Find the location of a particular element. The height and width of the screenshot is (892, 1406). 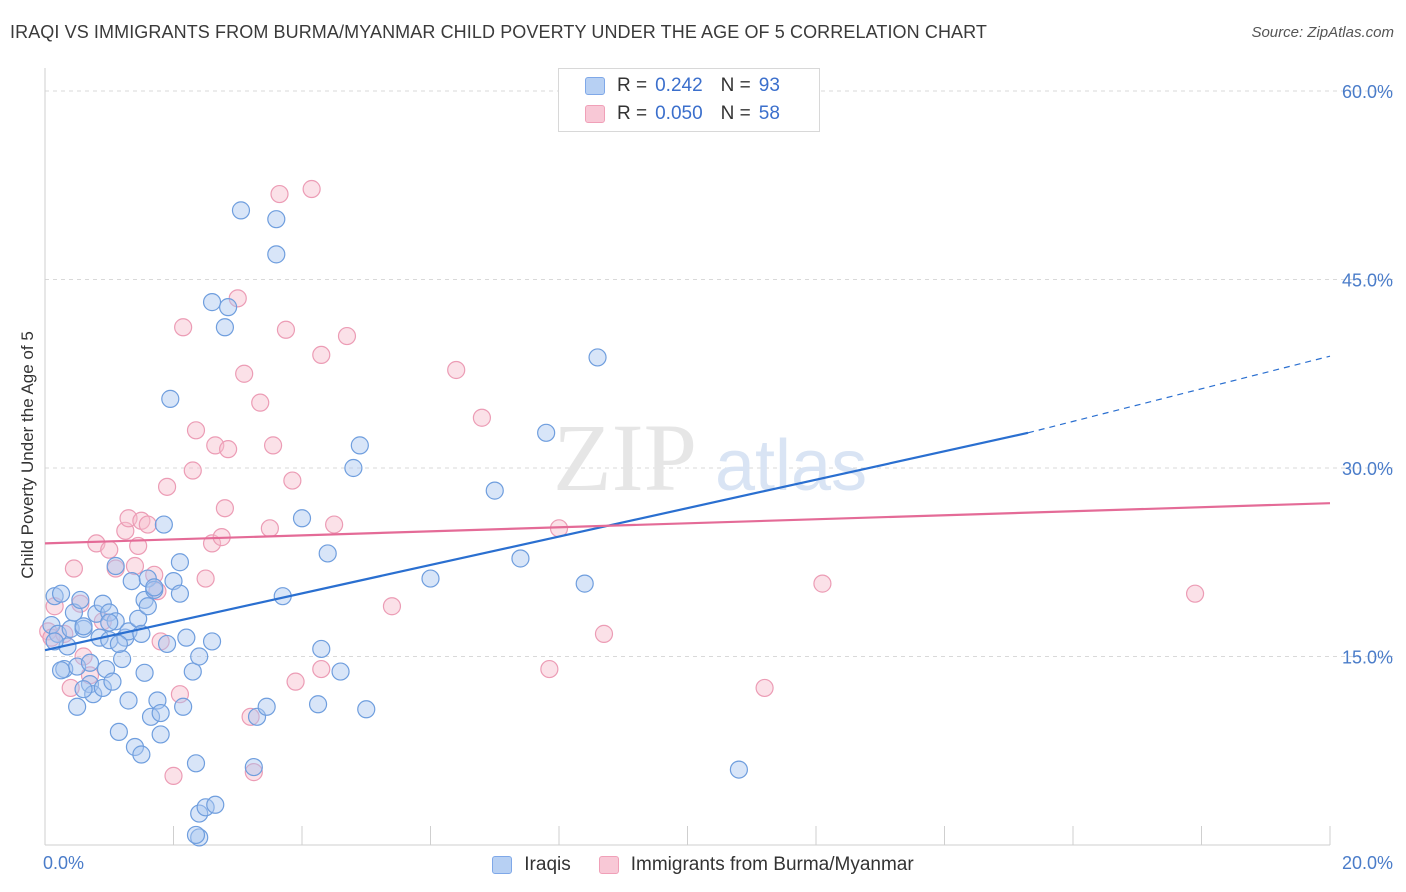

legend-r-value: 0.242 is located at coordinates (679, 85).